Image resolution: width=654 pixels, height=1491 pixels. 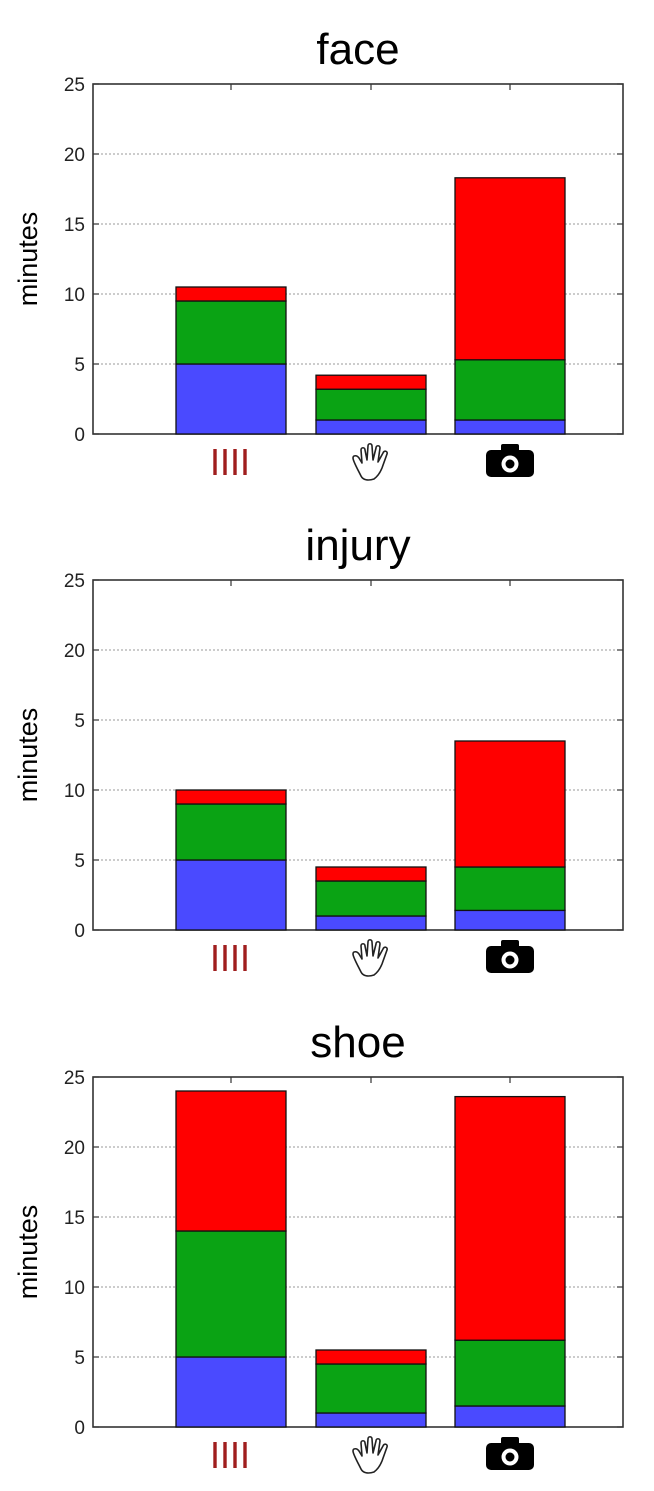 What do you see at coordinates (357, 1042) in the screenshot?
I see `chart-title: shoe` at bounding box center [357, 1042].